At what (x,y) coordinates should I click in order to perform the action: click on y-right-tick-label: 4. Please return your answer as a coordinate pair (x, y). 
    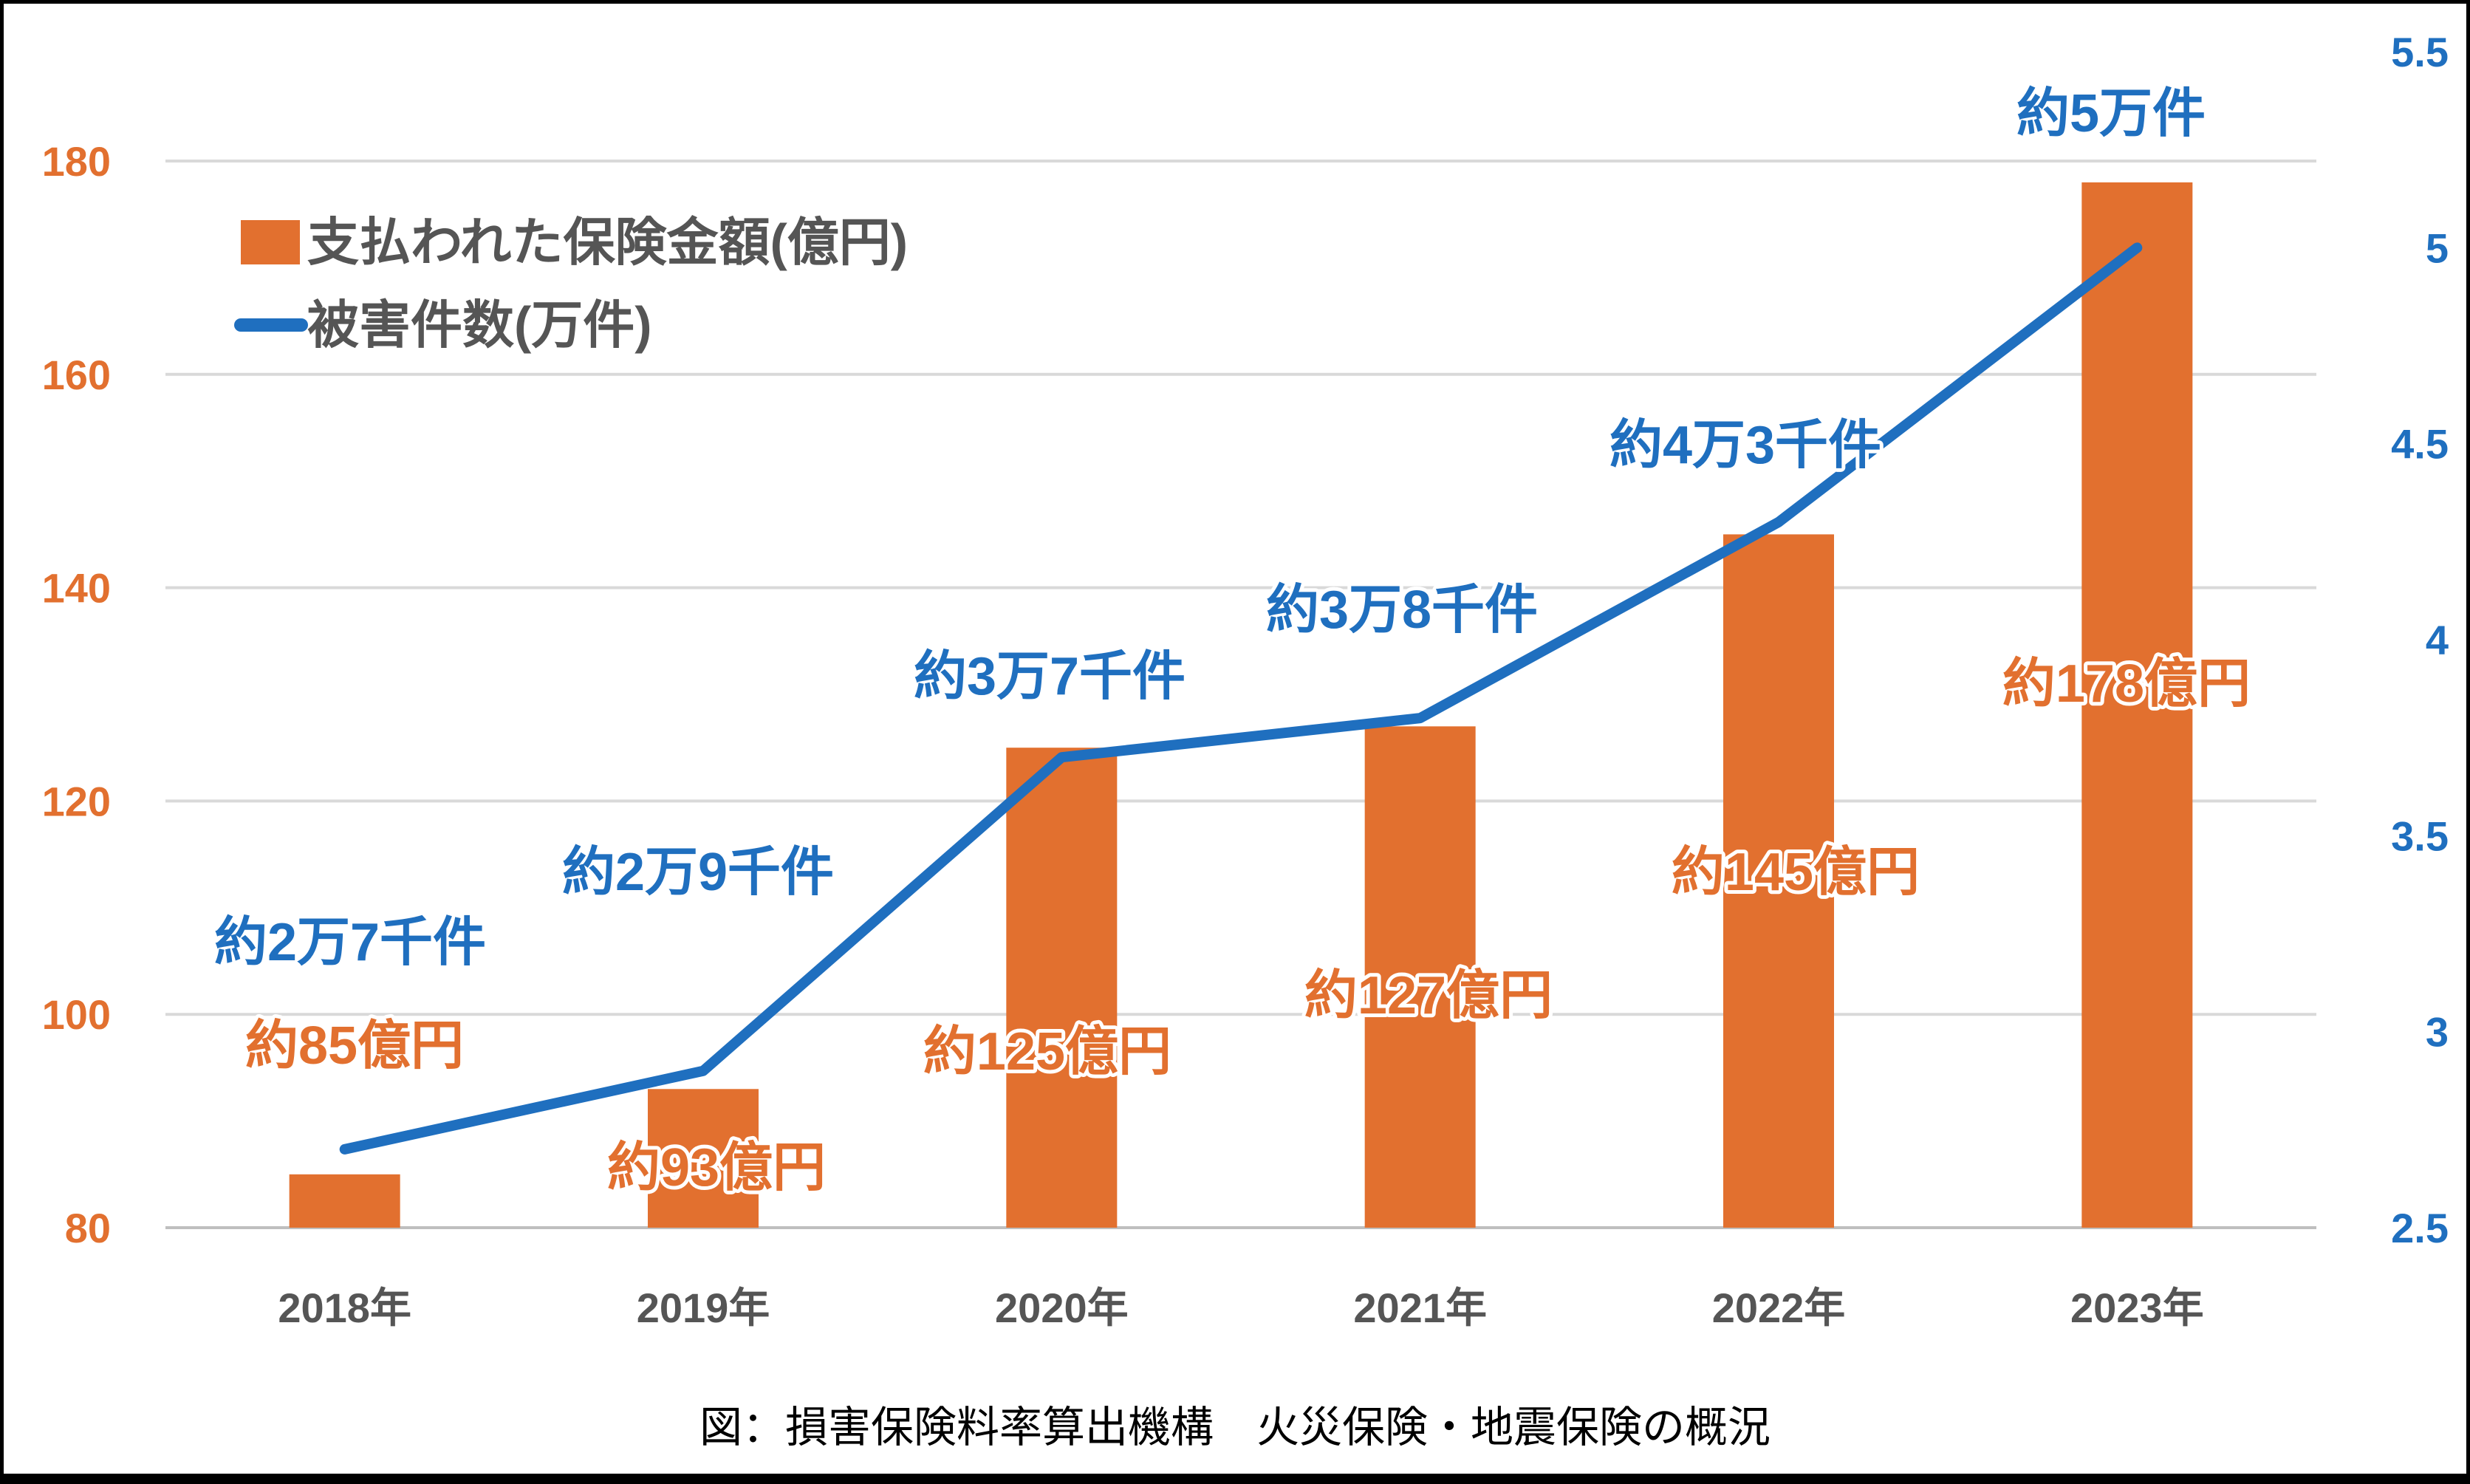
    Looking at the image, I should click on (2437, 640).